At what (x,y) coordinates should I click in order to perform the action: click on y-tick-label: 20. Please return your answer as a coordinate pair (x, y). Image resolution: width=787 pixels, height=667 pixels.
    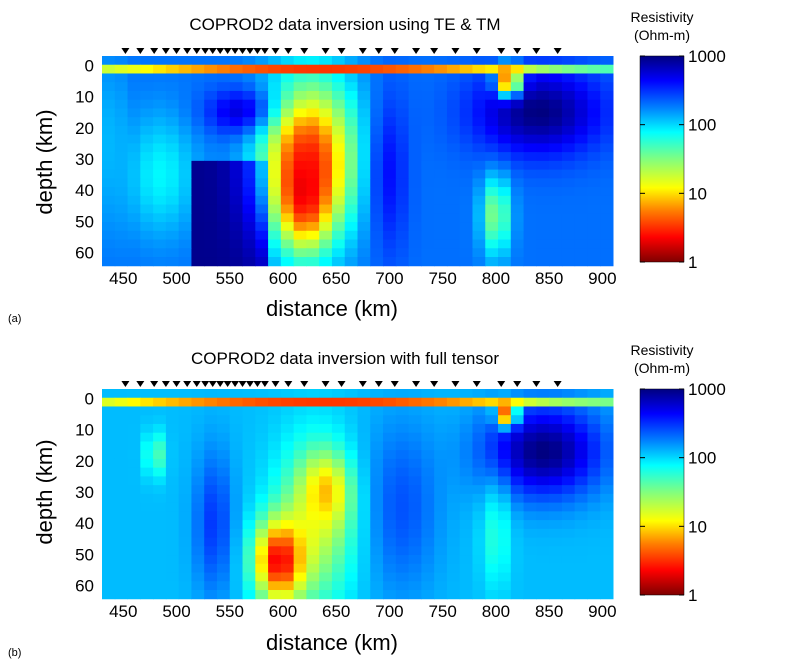
    Looking at the image, I should click on (84, 461).